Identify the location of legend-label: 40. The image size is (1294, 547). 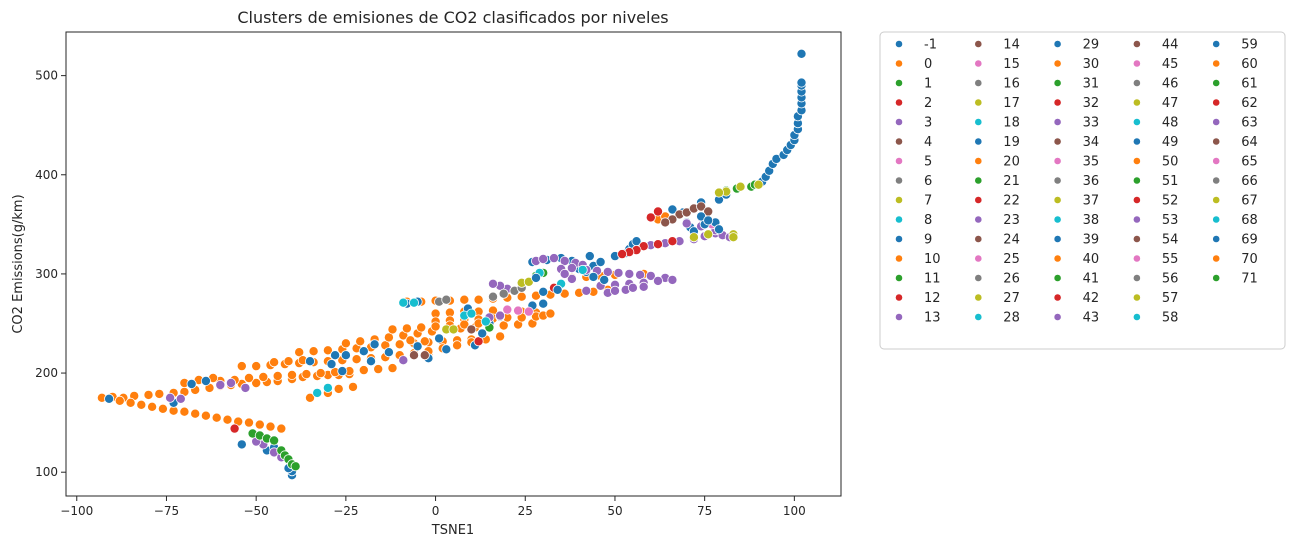
(1091, 259).